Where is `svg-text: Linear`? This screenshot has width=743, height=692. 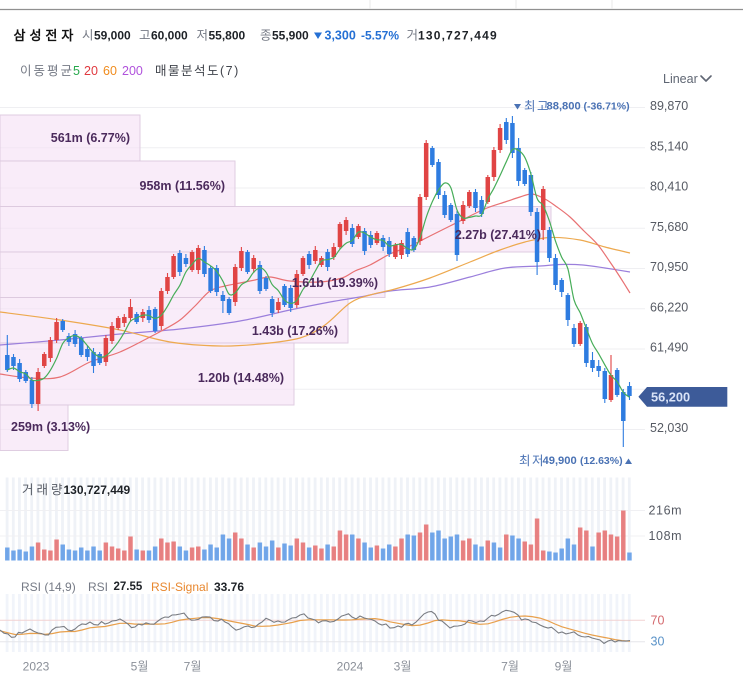
svg-text: Linear is located at coordinates (680, 79).